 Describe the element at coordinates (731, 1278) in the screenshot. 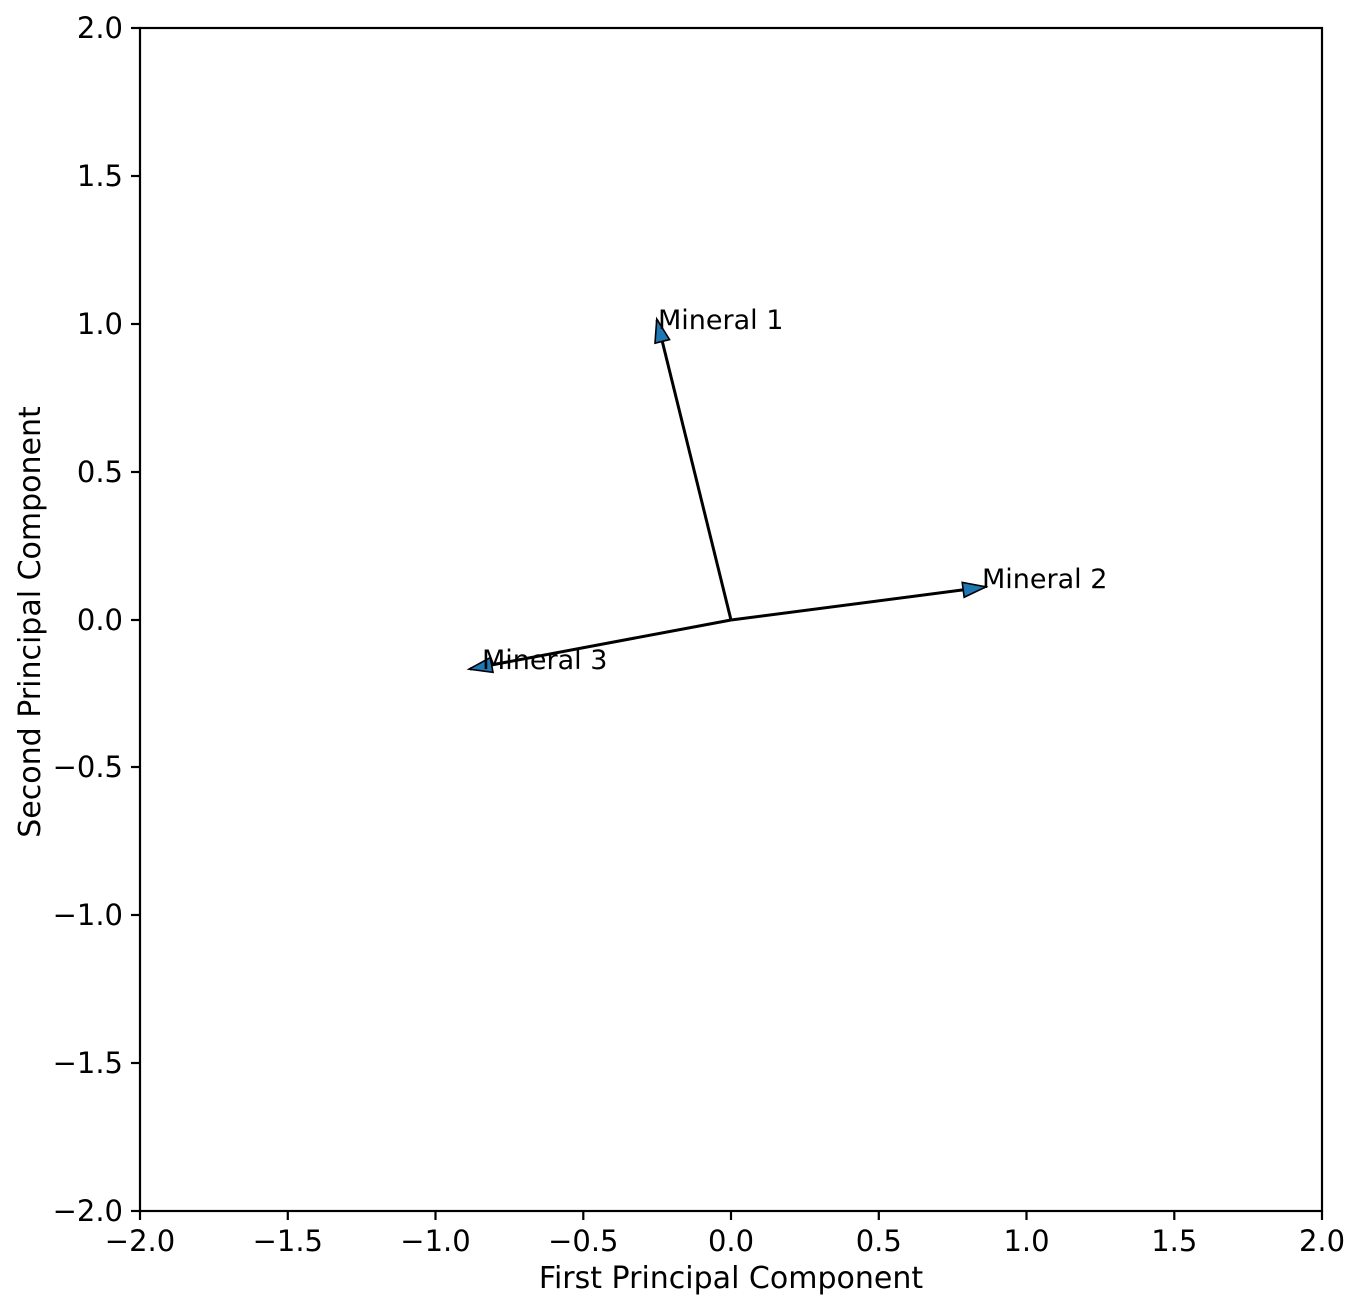

I see `x-axis-title: First Principal Component` at that location.